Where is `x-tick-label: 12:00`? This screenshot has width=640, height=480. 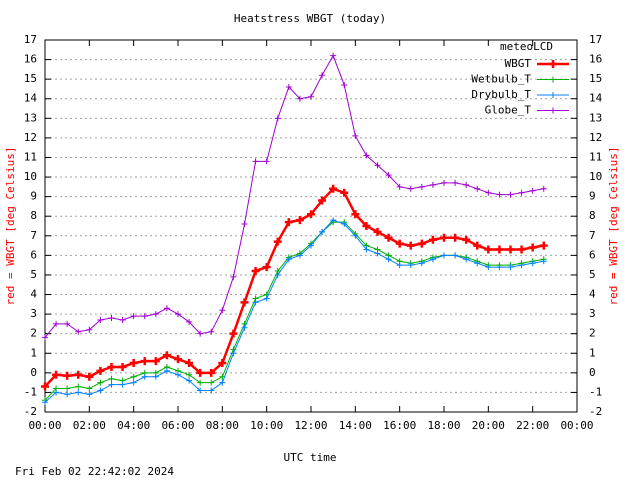 x-tick-label: 12:00 is located at coordinates (310, 425).